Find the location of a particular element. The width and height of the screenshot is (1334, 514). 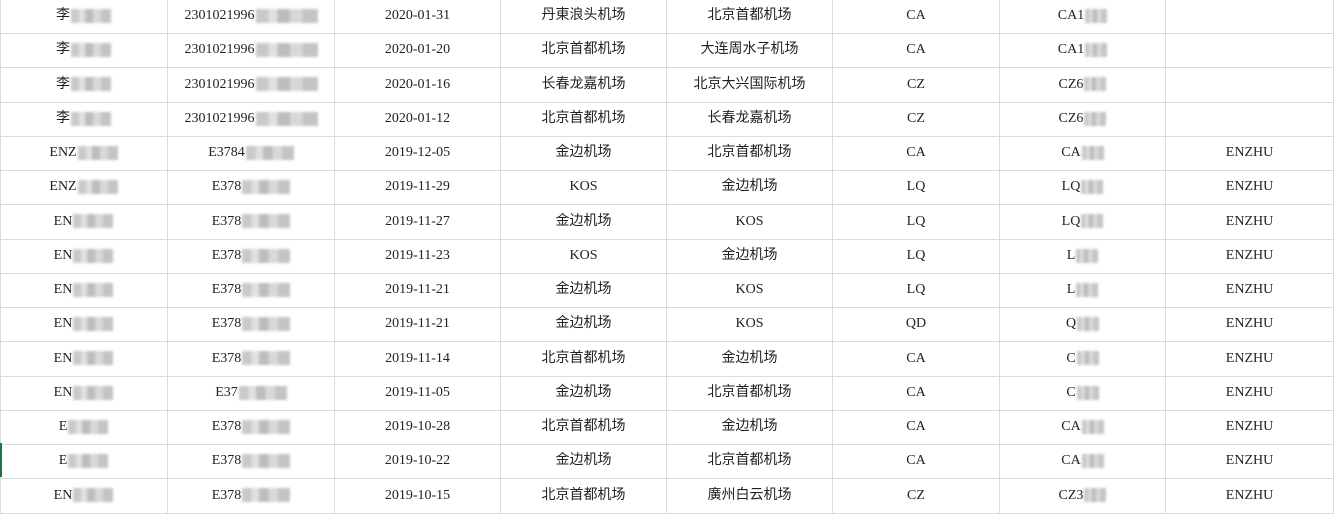

cell-date: 2019-11-27 is located at coordinates (418, 221).